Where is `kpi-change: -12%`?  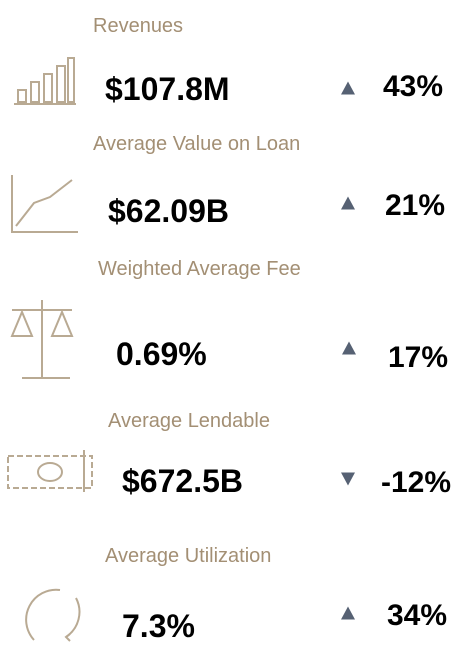
kpi-change: -12% is located at coordinates (416, 482).